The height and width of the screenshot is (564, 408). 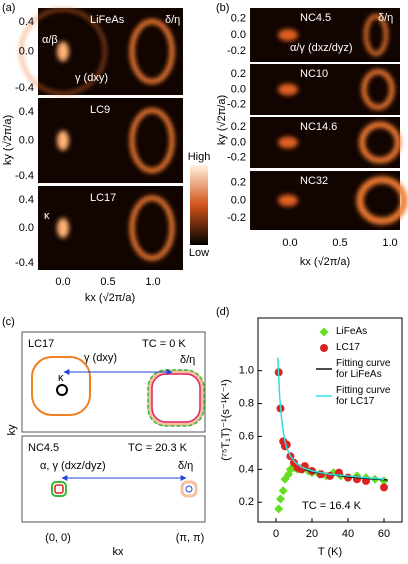 What do you see at coordinates (330, 552) in the screenshot?
I see `axis-label: T (K)` at bounding box center [330, 552].